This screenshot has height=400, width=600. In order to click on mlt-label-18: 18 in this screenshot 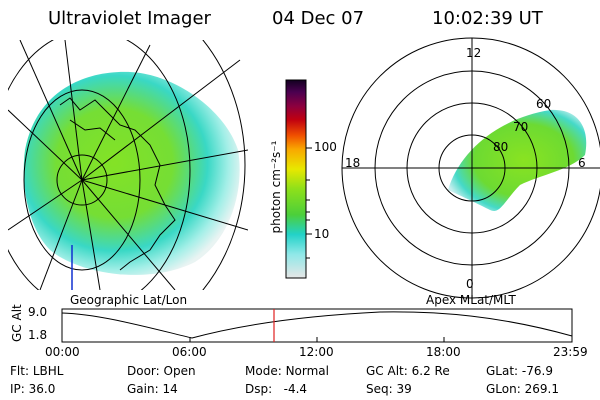, I will do `click(353, 163)`.